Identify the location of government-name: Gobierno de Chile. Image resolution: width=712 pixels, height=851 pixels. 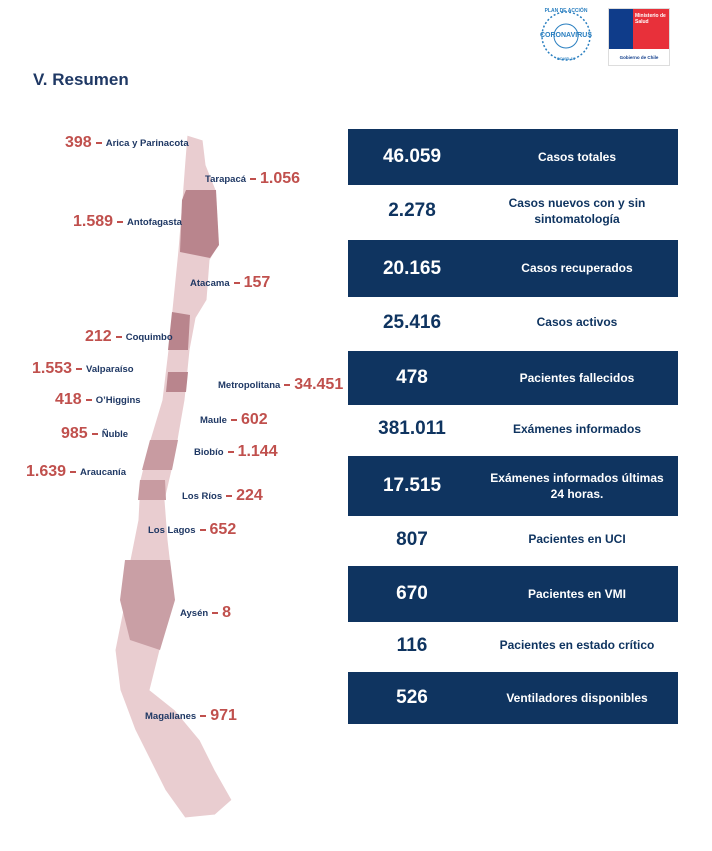
(639, 57).